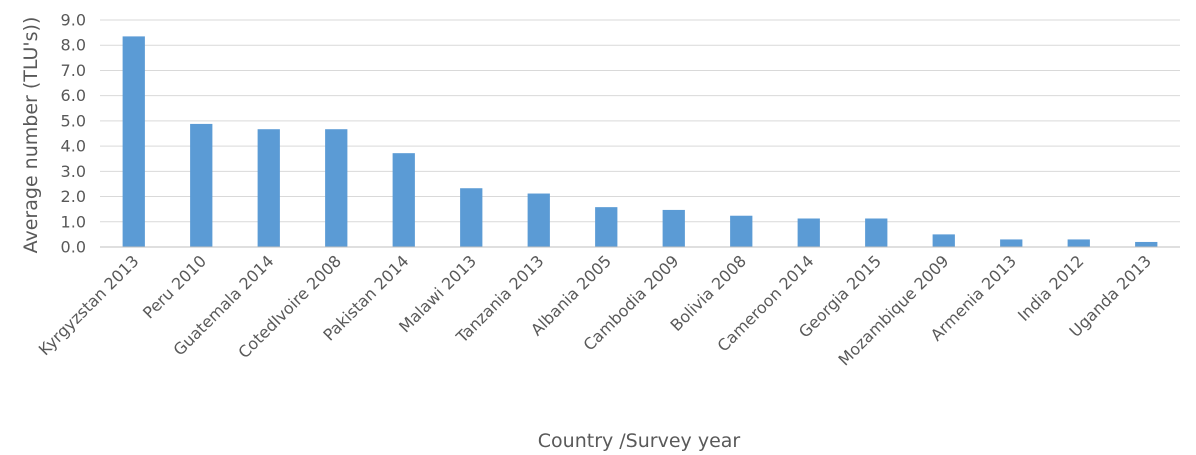 The image size is (1196, 455). What do you see at coordinates (894, 310) in the screenshot?
I see `x-category-label: Mozambique 2009` at bounding box center [894, 310].